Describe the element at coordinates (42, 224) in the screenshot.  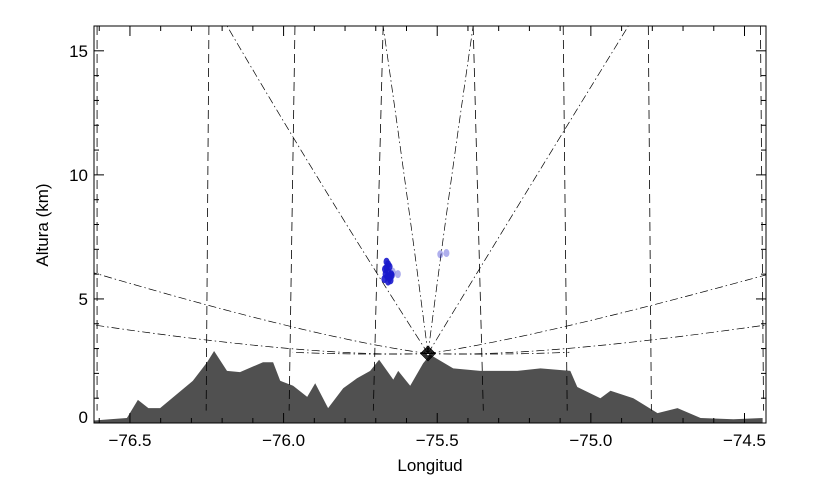
I see `y-axis-title: Altura (km)` at that location.